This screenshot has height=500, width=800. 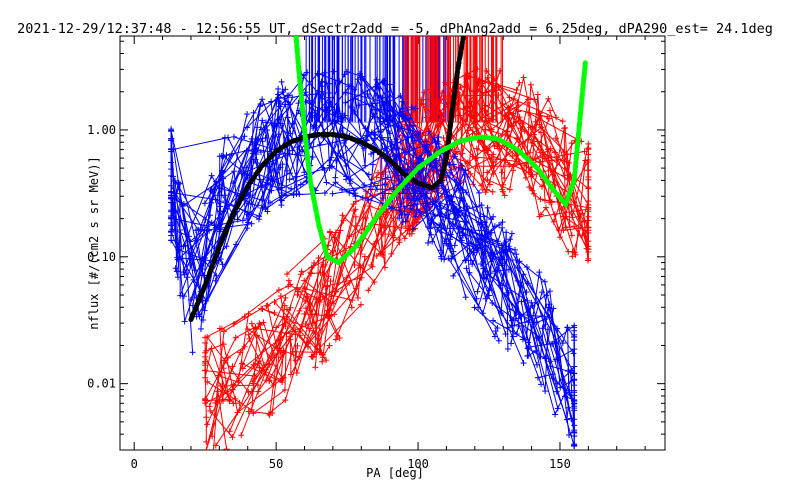 What do you see at coordinates (101, 130) in the screenshot?
I see `y-tick-label: 1.00` at bounding box center [101, 130].